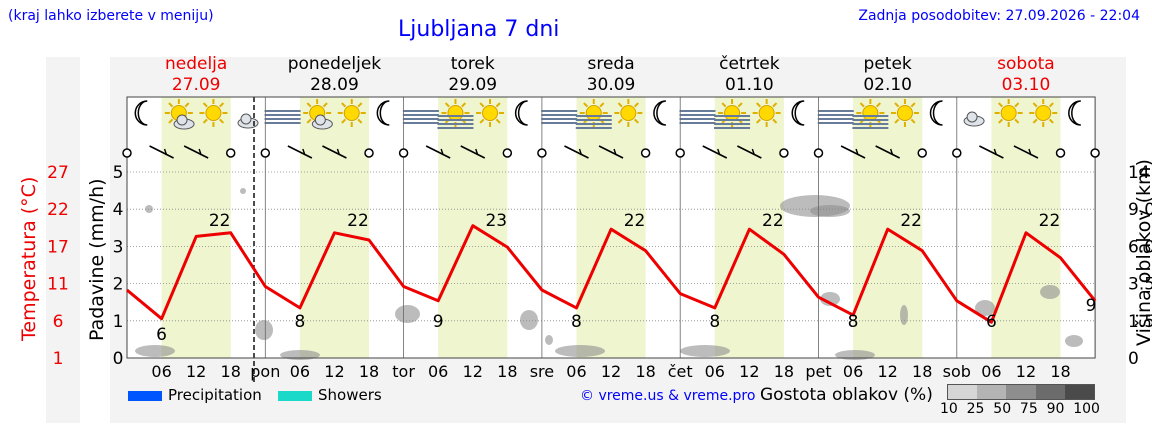 This screenshot has width=1152, height=443. I want to click on showers-legend-label: Showers, so click(350, 395).